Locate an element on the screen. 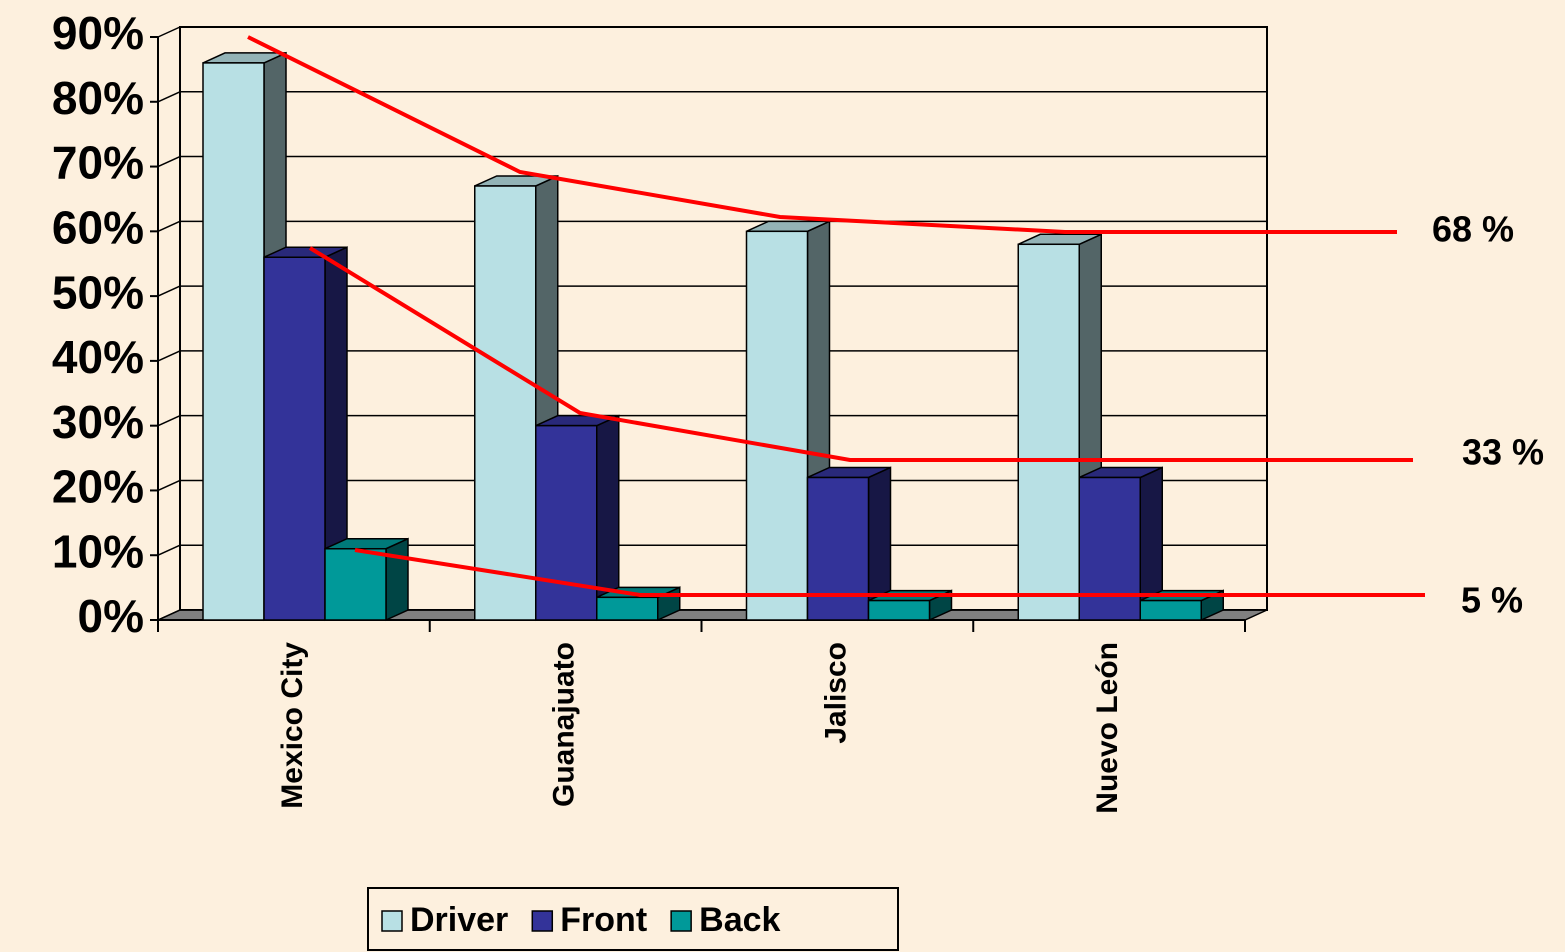 The height and width of the screenshot is (952, 1565). x-tick-label: Guanajuato is located at coordinates (564, 724).